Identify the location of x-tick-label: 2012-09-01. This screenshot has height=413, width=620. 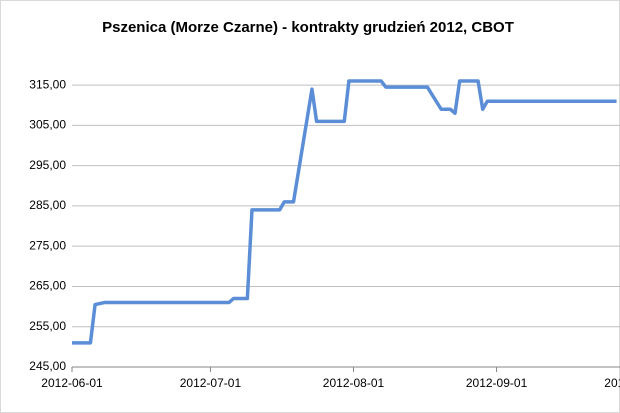
(497, 383).